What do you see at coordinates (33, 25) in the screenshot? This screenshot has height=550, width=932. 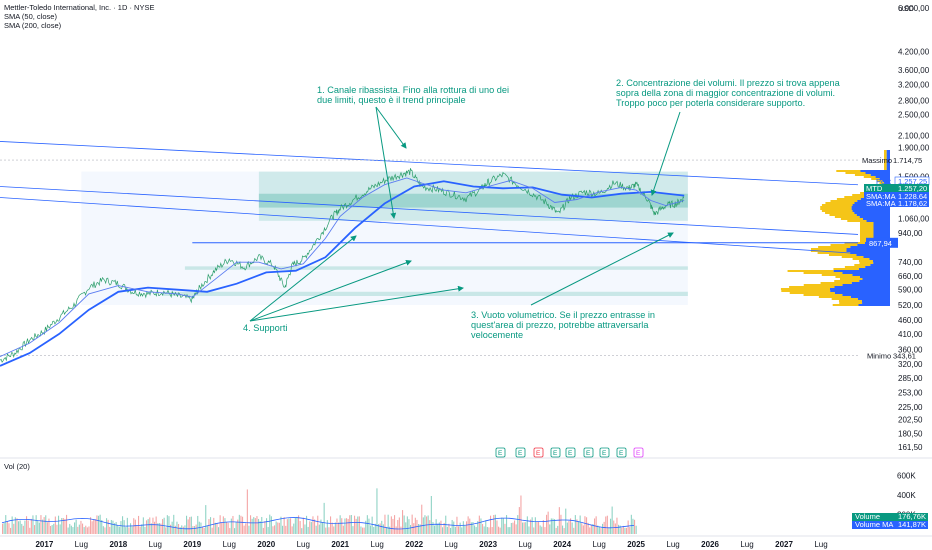 I see `sma200-legend: SMA (200, close)` at bounding box center [33, 25].